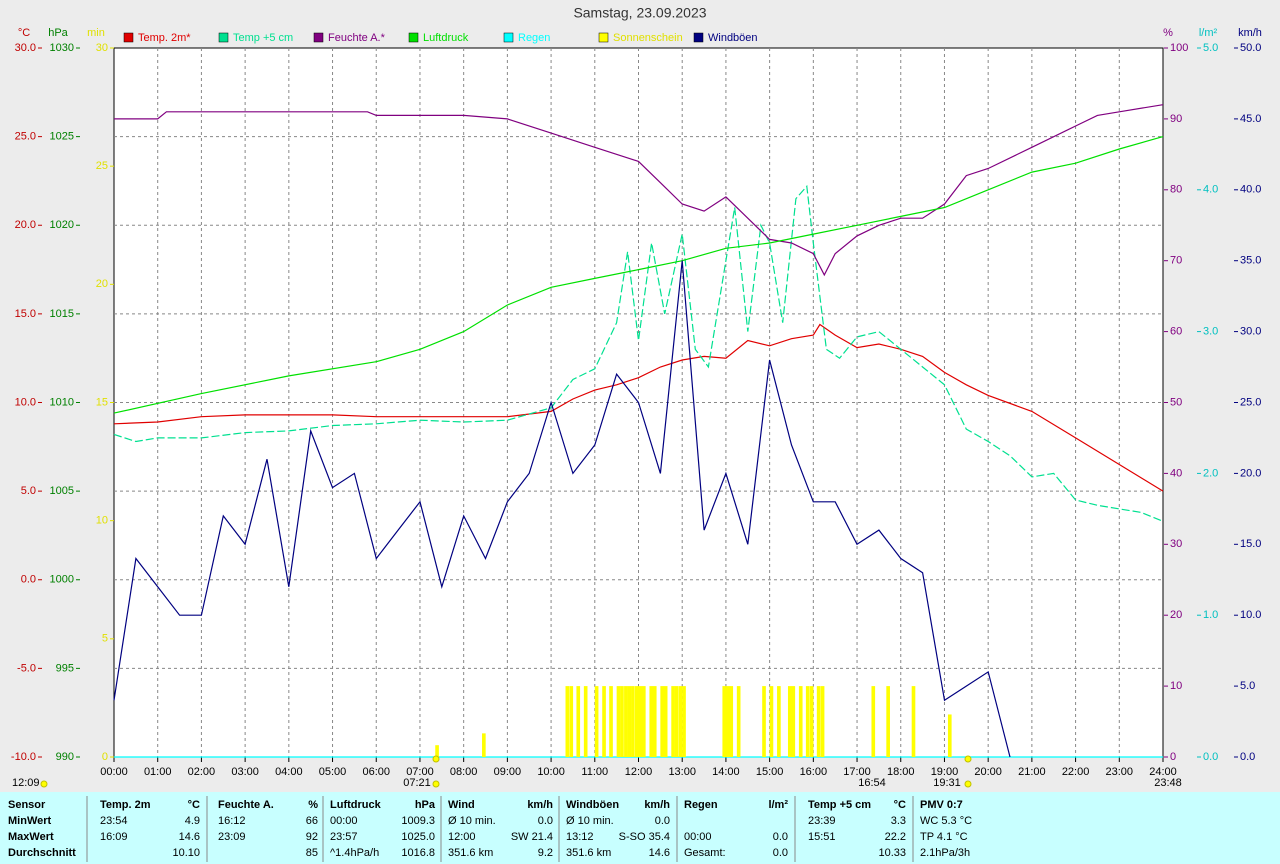 The width and height of the screenshot is (1280, 864). I want to click on cell-value: 1009.3, so click(418, 821).